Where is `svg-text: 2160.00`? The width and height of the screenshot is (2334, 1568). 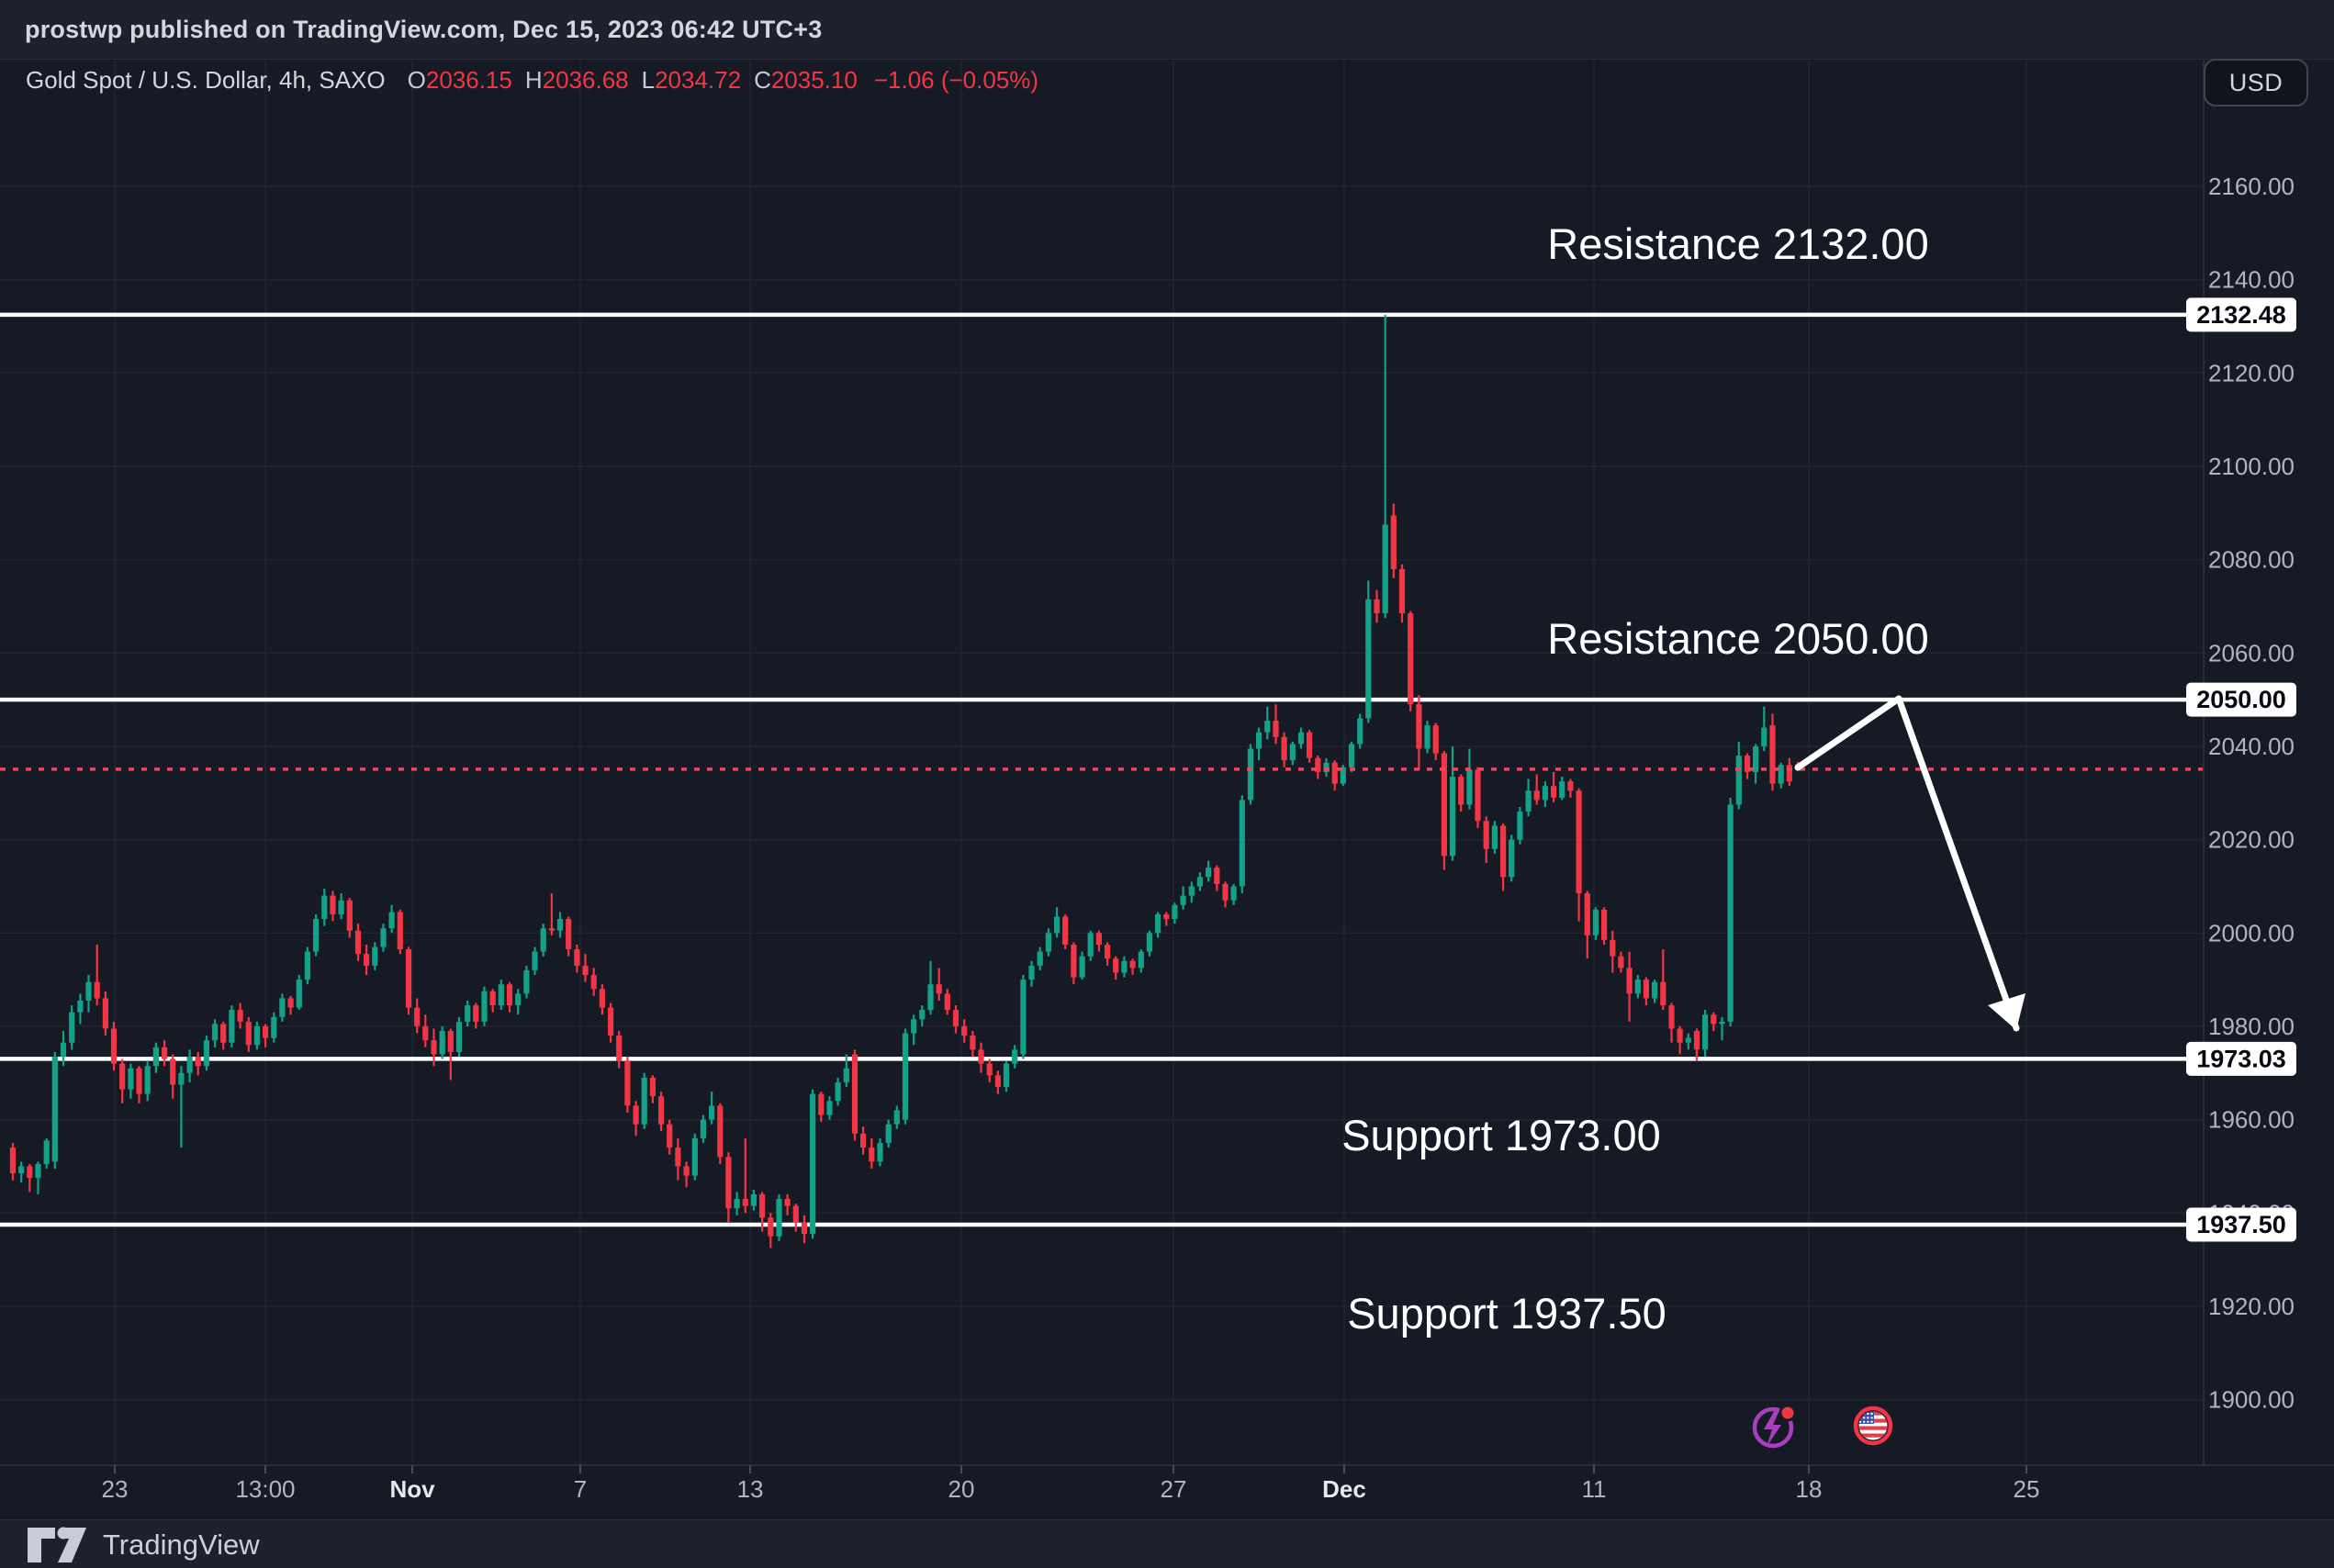 svg-text: 2160.00 is located at coordinates (2251, 186).